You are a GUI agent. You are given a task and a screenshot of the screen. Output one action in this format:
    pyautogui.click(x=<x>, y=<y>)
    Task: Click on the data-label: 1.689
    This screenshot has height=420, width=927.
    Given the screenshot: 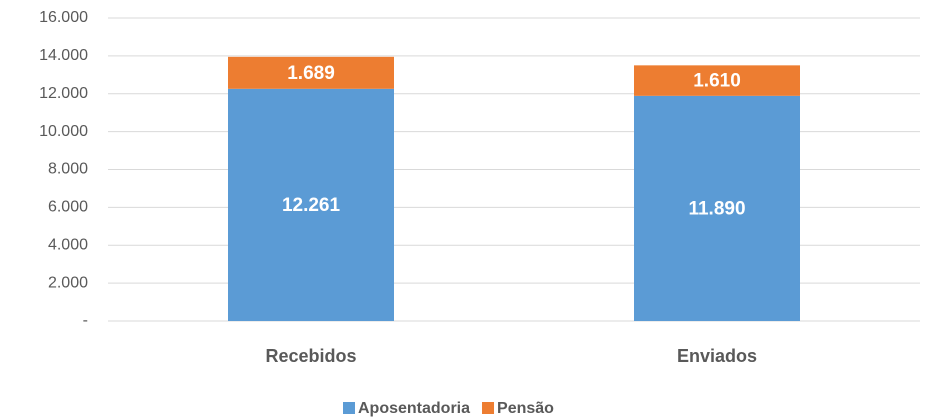 What is the action you would take?
    pyautogui.click(x=311, y=73)
    